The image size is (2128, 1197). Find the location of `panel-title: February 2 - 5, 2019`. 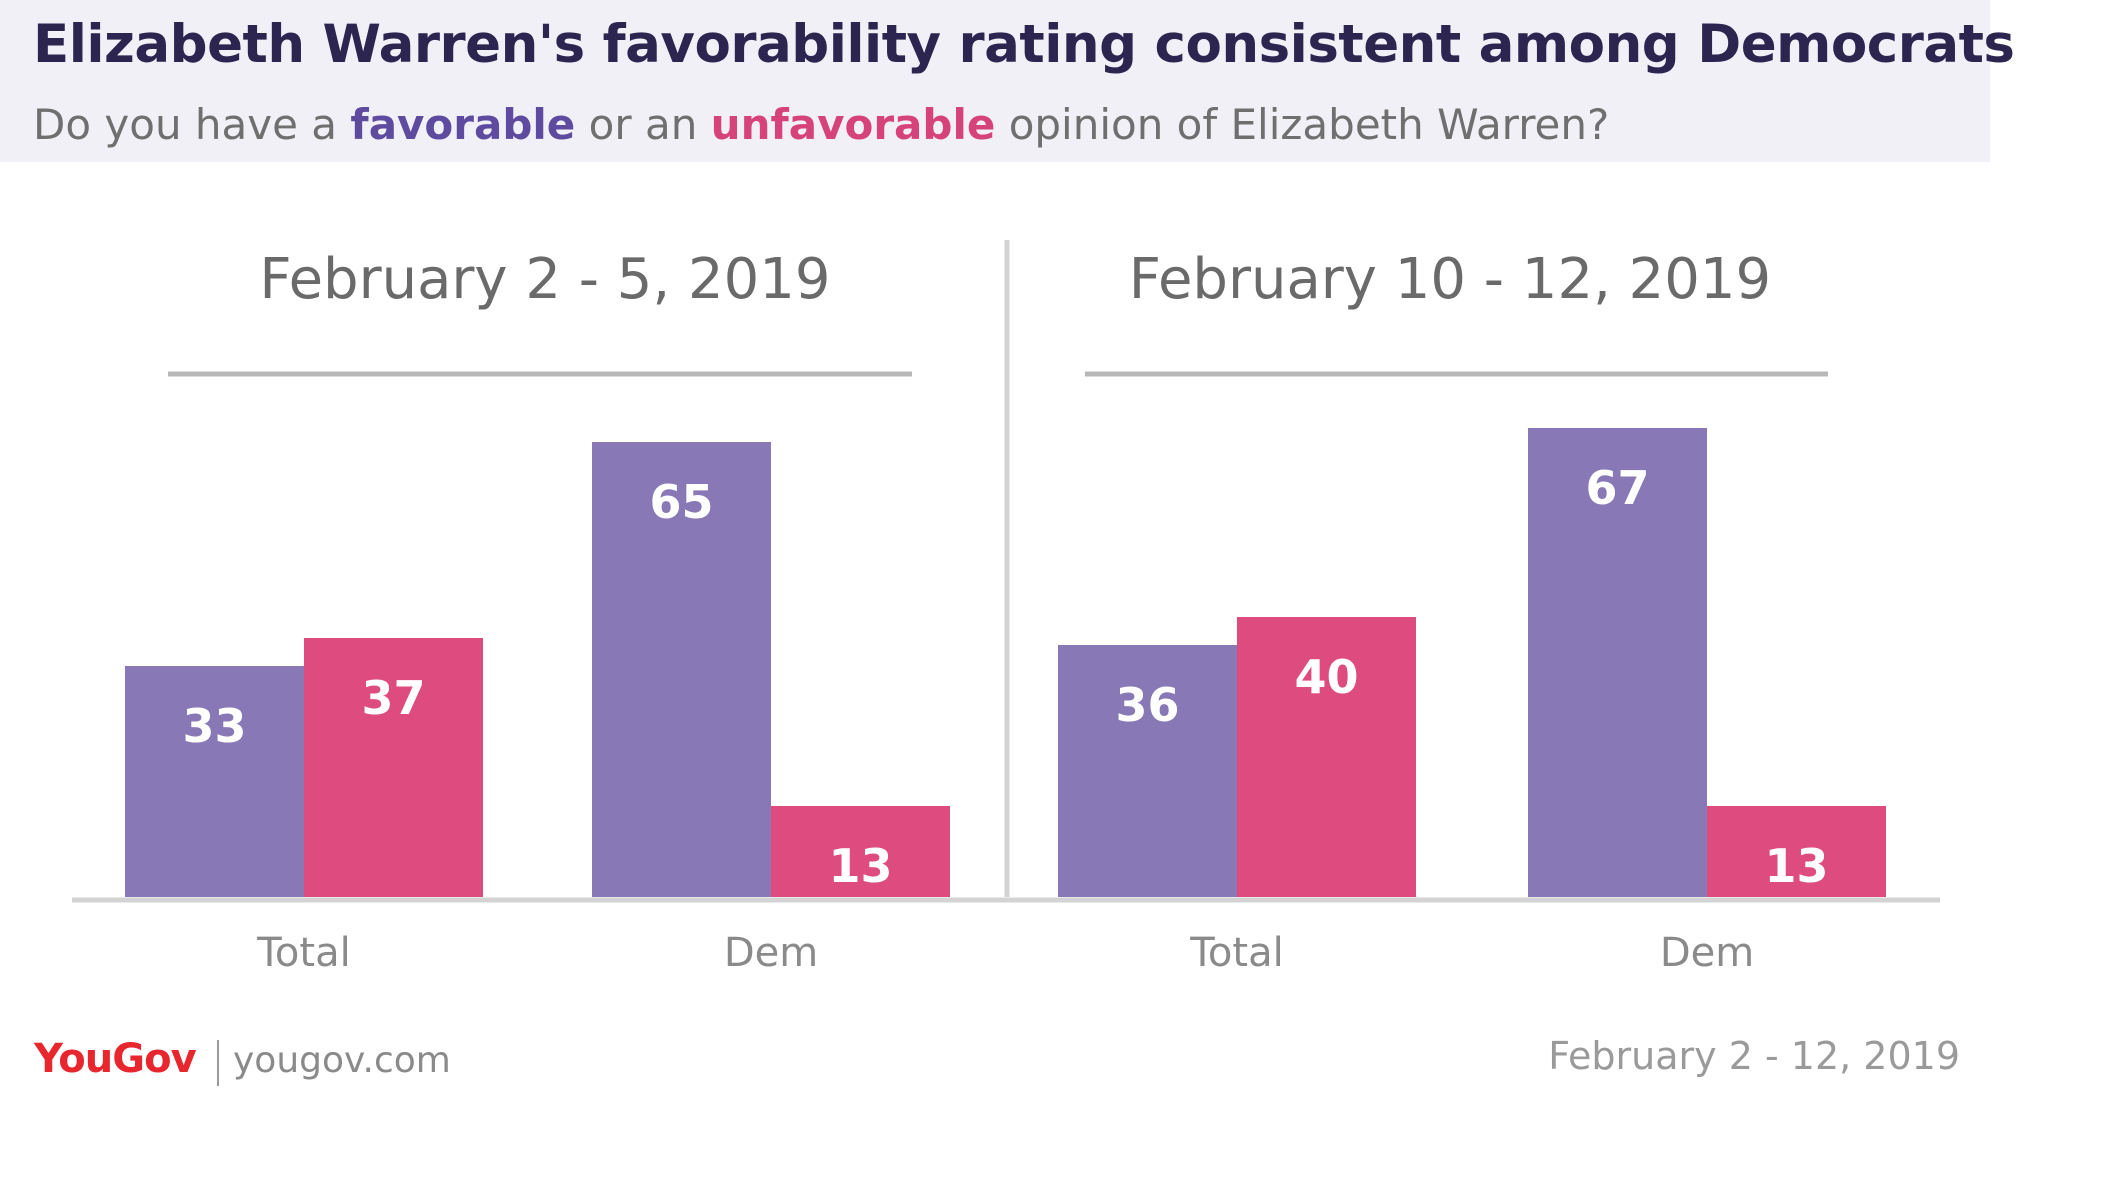

panel-title: February 2 - 5, 2019 is located at coordinates (544, 279).